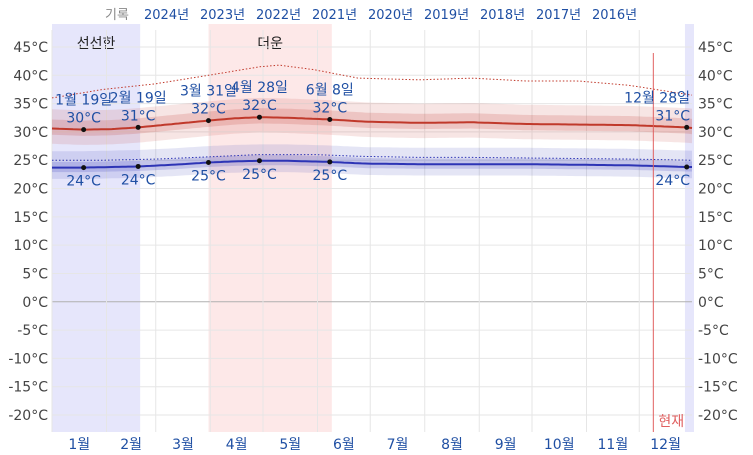 The width and height of the screenshot is (753, 455). I want to click on y-tick-label-left: 0°C, so click(35, 303).